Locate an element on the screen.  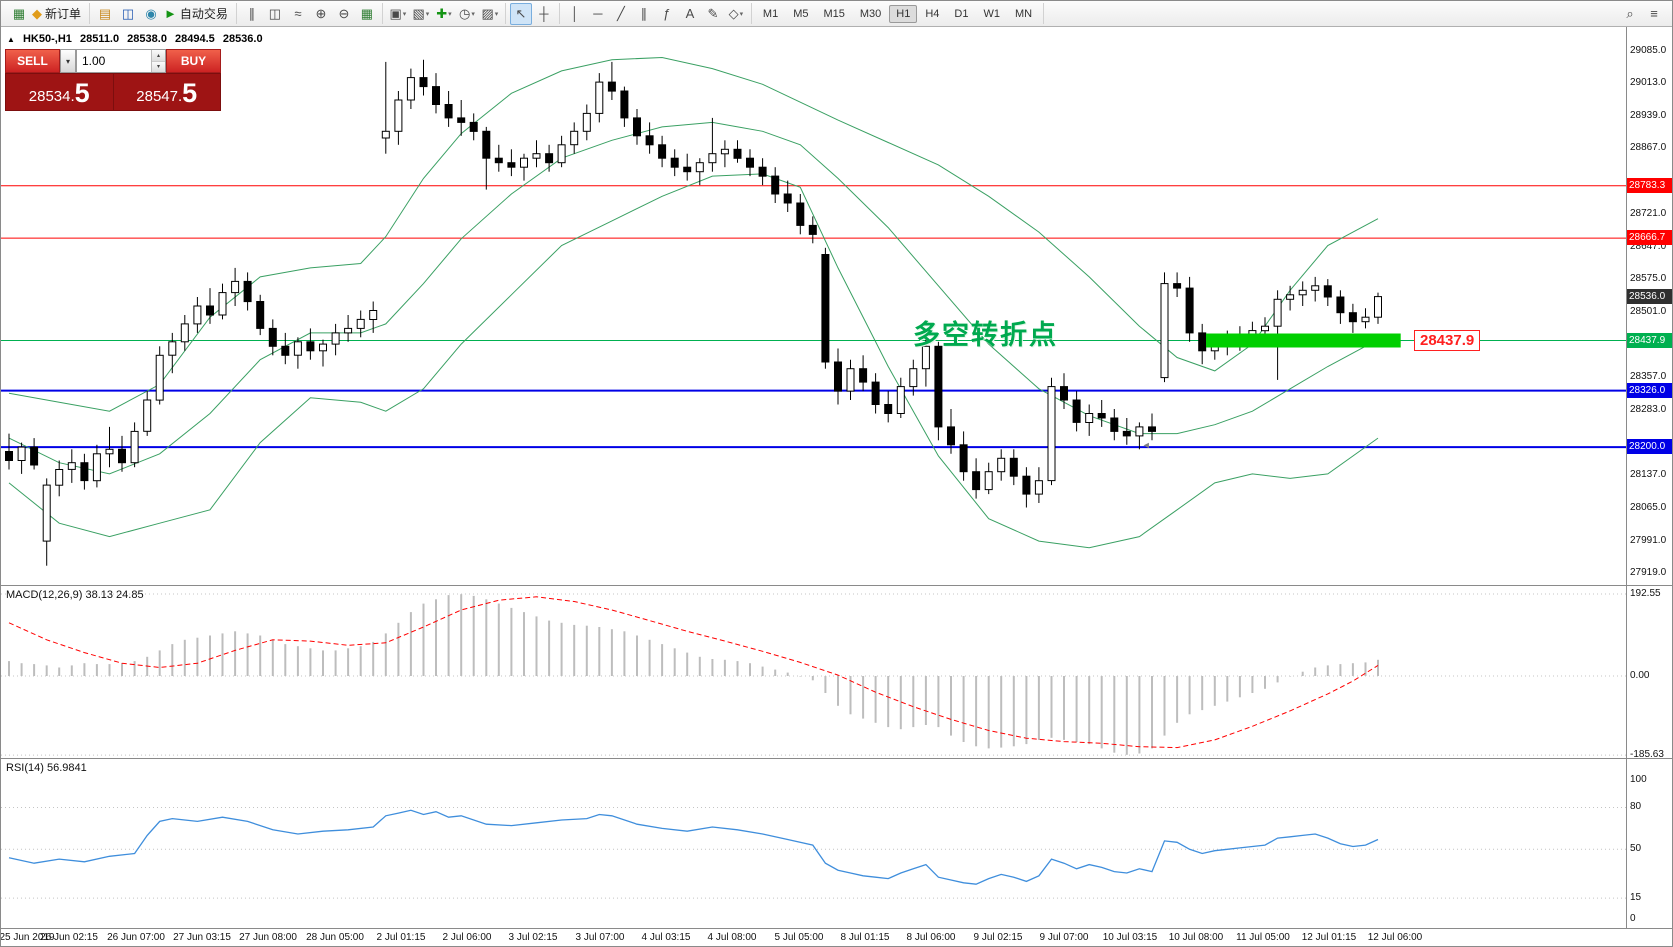
time-label: 25 Jun 2019 is located at coordinates (27, 937).